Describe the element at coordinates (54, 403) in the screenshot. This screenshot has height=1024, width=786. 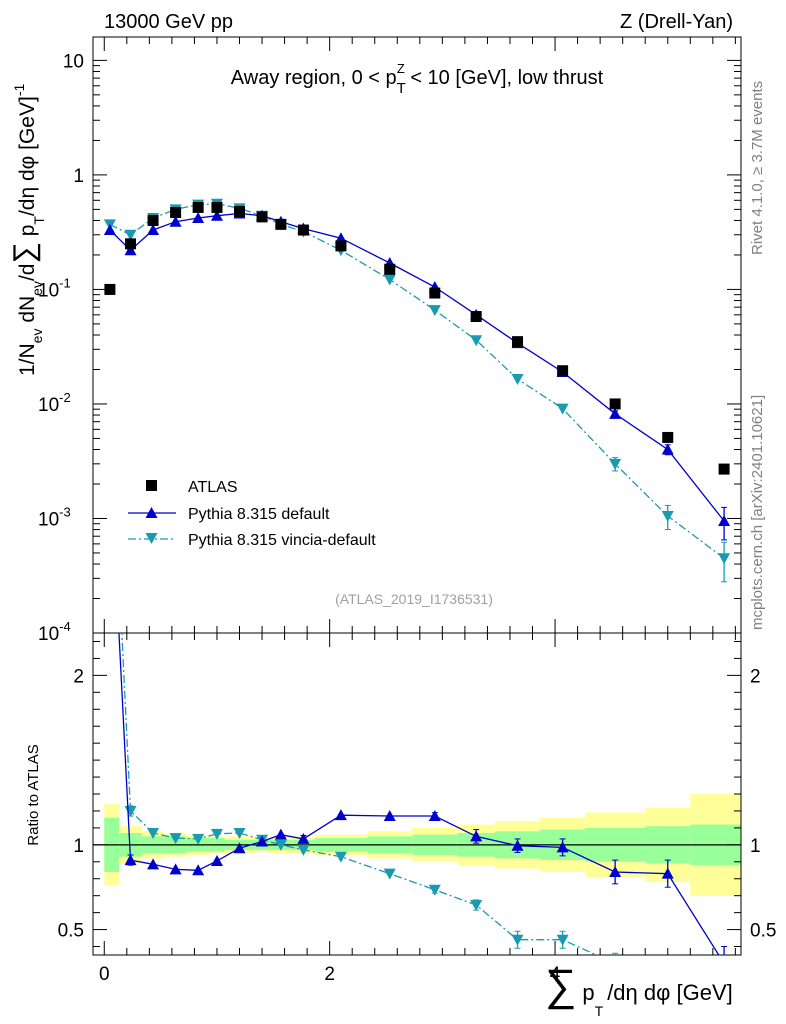
I see `y-tick-label: 10⁻²` at that location.